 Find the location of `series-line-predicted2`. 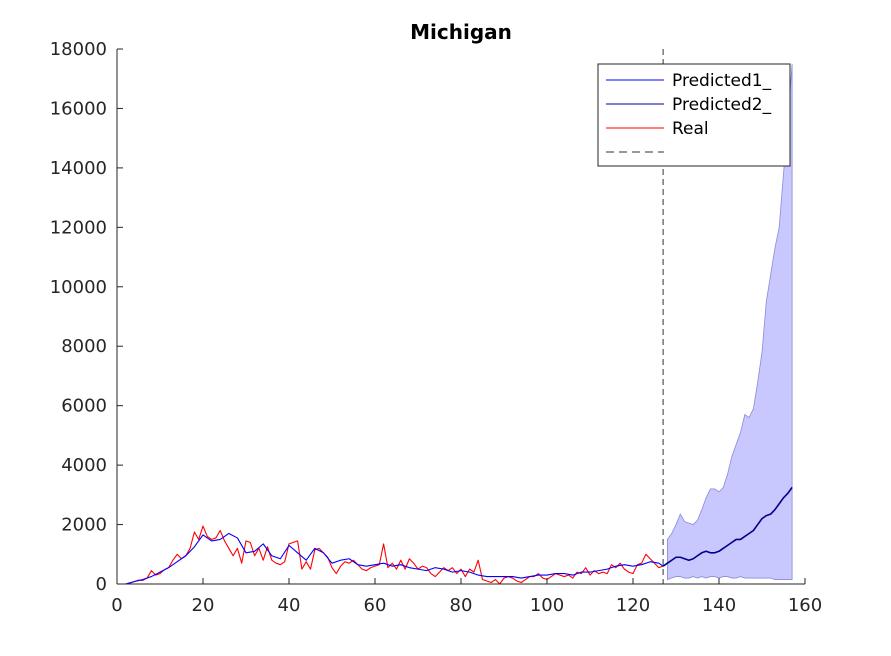

series-line-predicted2 is located at coordinates (727, 526).